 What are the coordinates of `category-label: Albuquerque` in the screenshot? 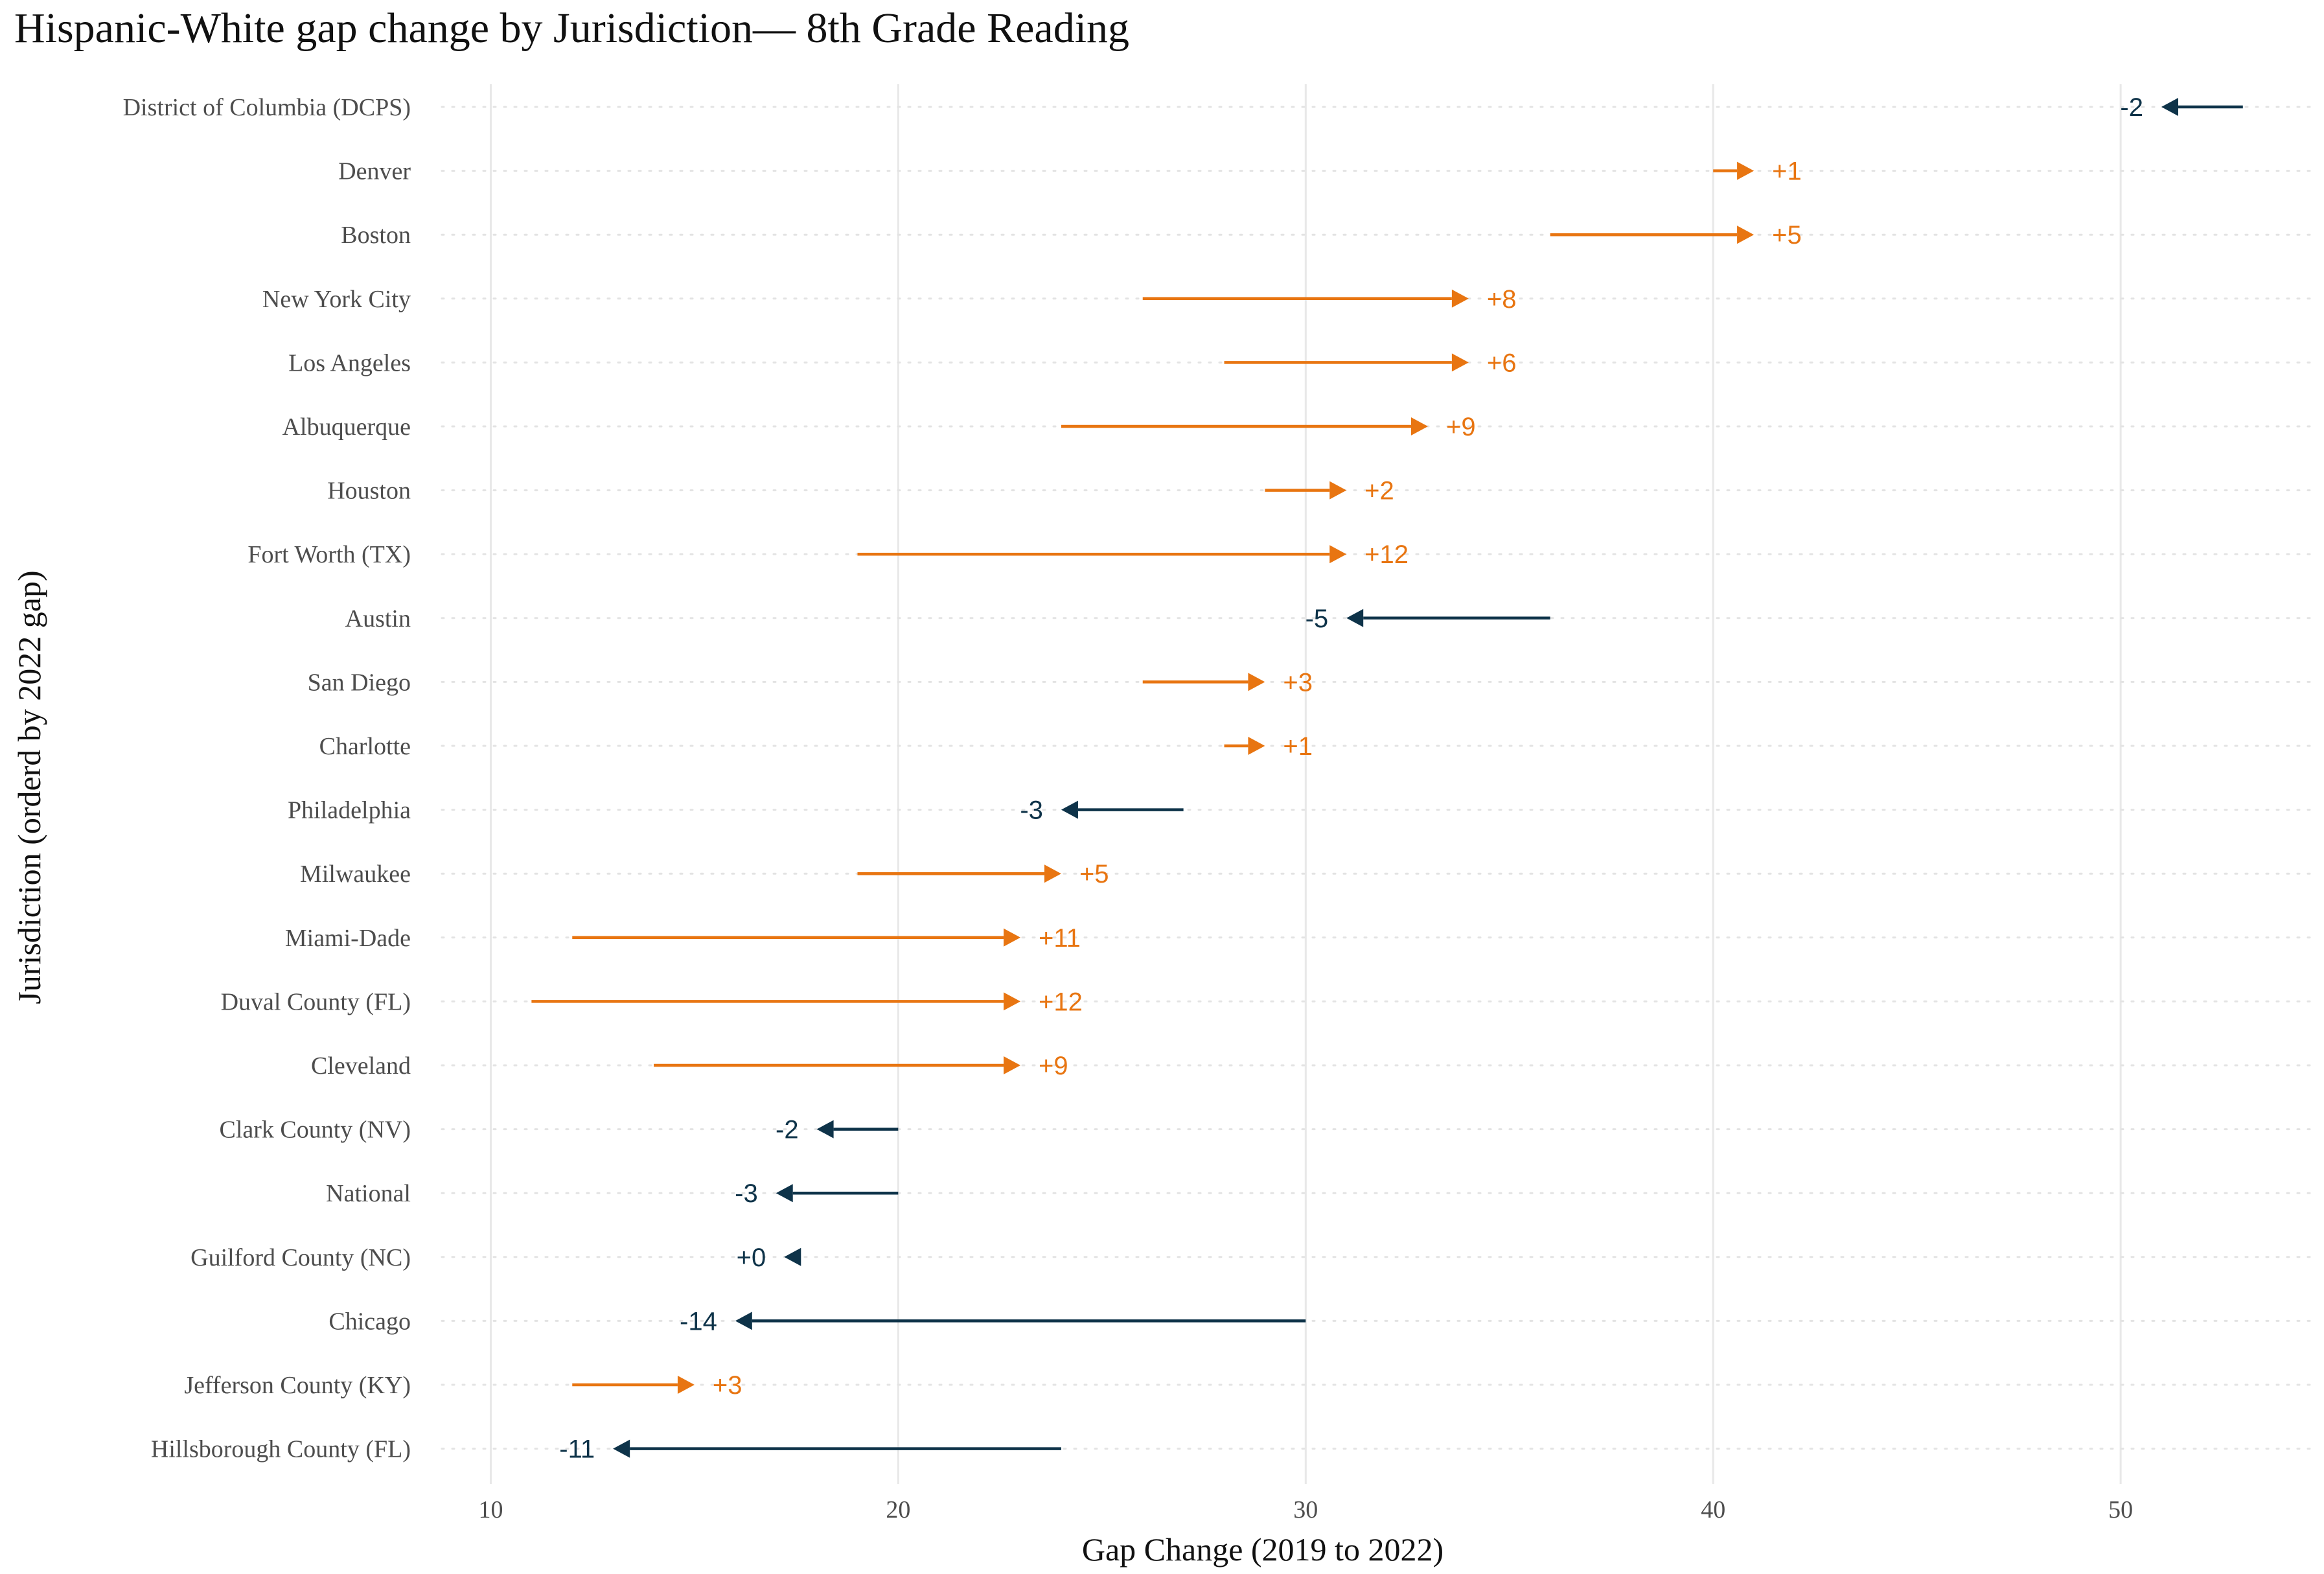 It's located at (346, 427).